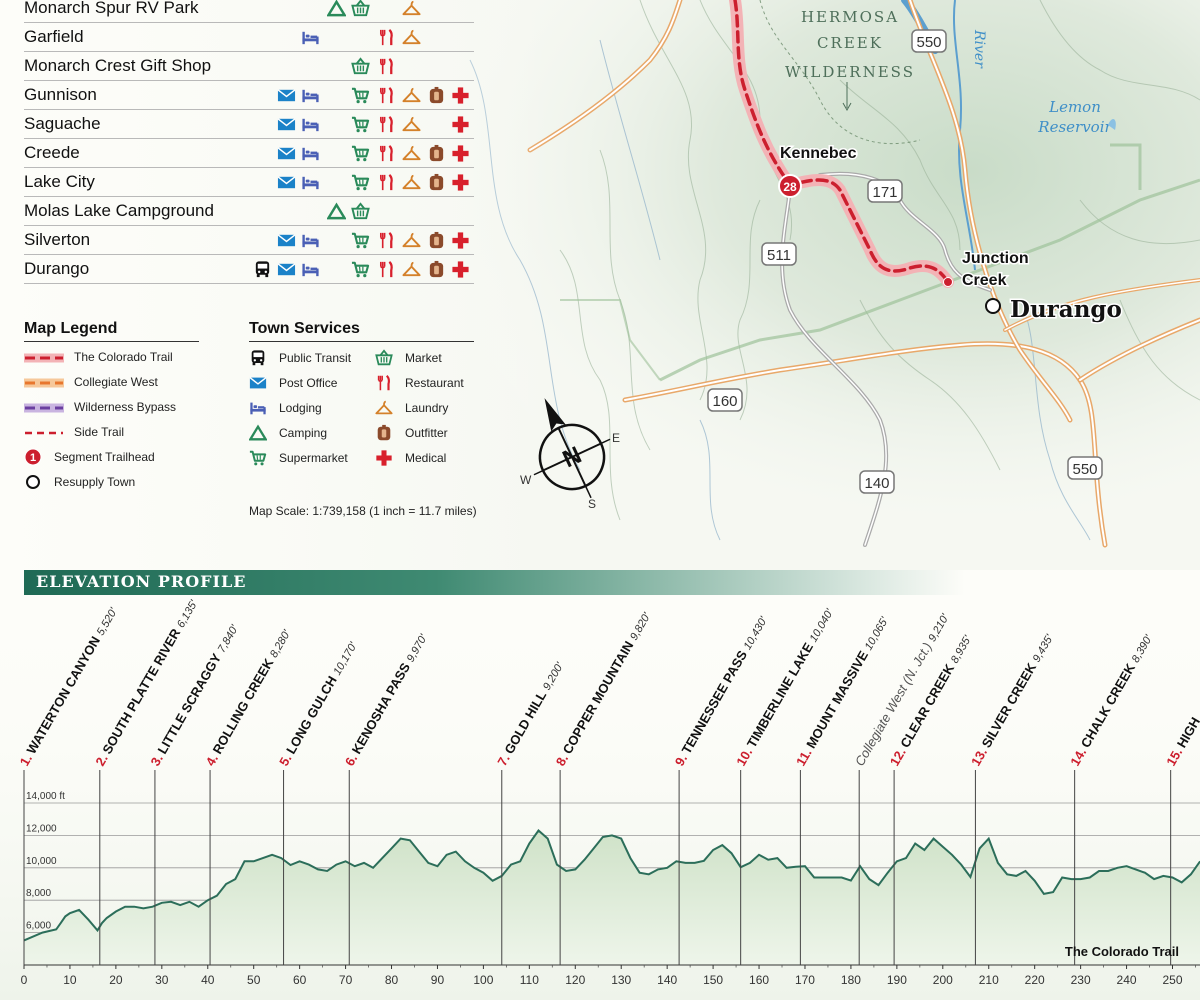 The height and width of the screenshot is (1000, 1200). Describe the element at coordinates (249, 124) in the screenshot. I see `town-row: Saguache` at that location.